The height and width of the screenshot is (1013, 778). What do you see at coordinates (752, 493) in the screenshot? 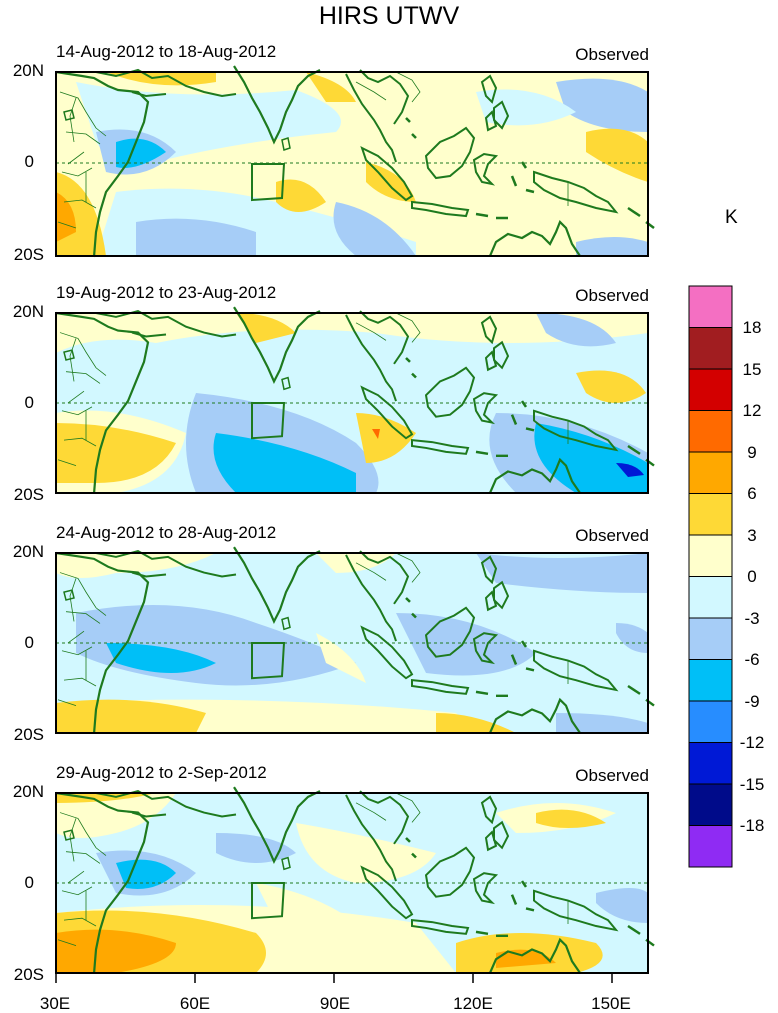
I see `colorbar-label: 6` at bounding box center [752, 493].